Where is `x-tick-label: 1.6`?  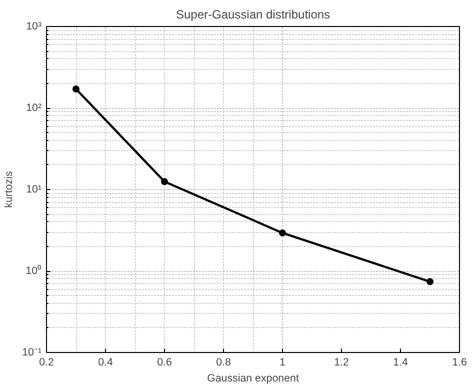 x-tick-label: 1.6 is located at coordinates (459, 362).